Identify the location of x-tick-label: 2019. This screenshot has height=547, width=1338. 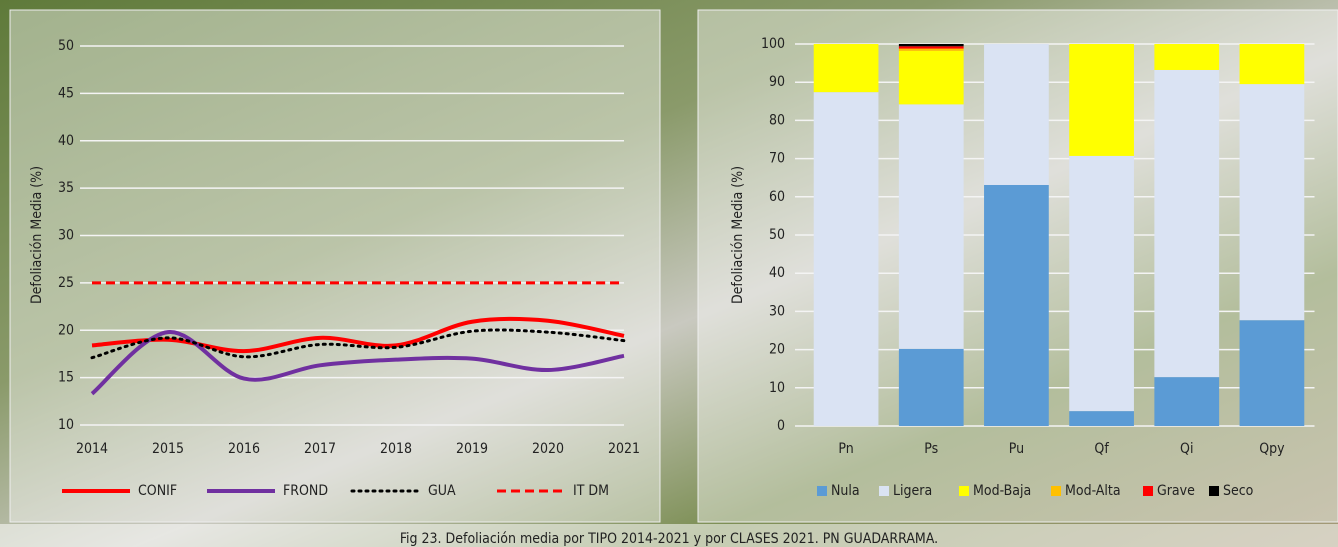
(472, 449).